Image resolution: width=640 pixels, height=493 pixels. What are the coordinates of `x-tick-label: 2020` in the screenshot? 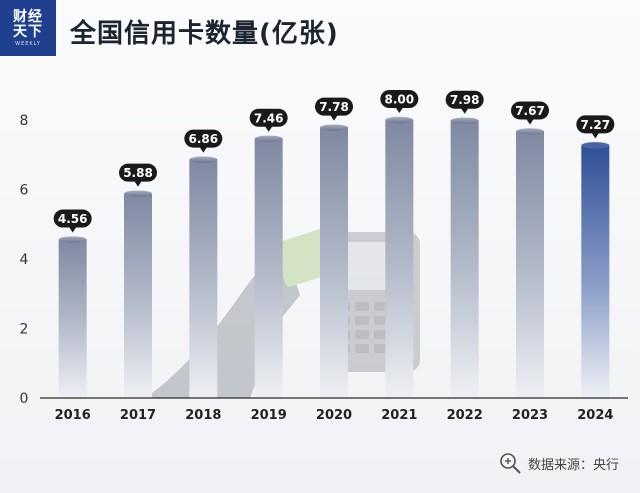 It's located at (334, 415).